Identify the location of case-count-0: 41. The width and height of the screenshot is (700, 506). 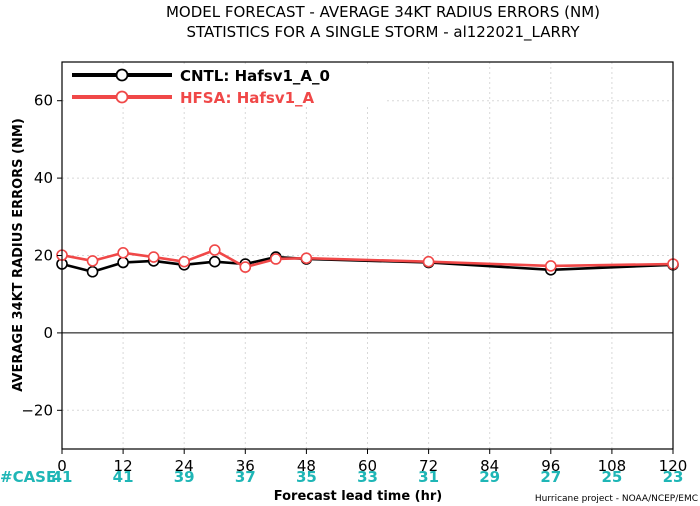
(62, 477).